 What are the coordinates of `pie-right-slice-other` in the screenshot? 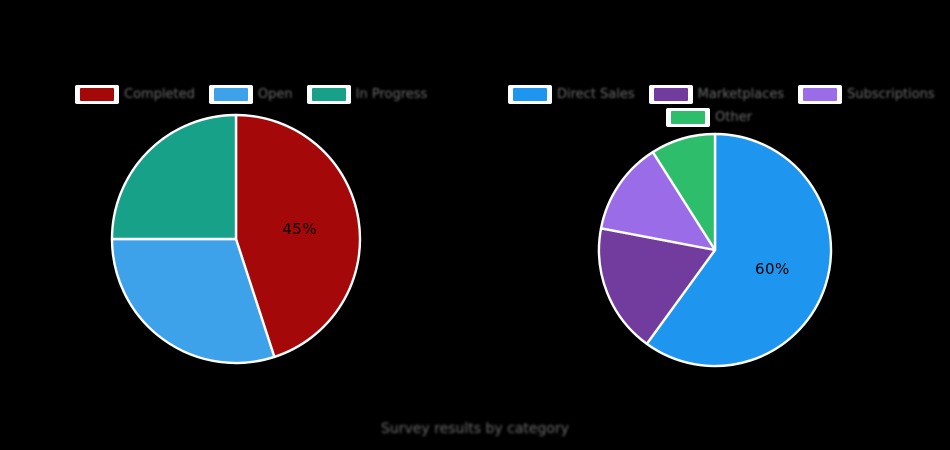 It's located at (684, 192).